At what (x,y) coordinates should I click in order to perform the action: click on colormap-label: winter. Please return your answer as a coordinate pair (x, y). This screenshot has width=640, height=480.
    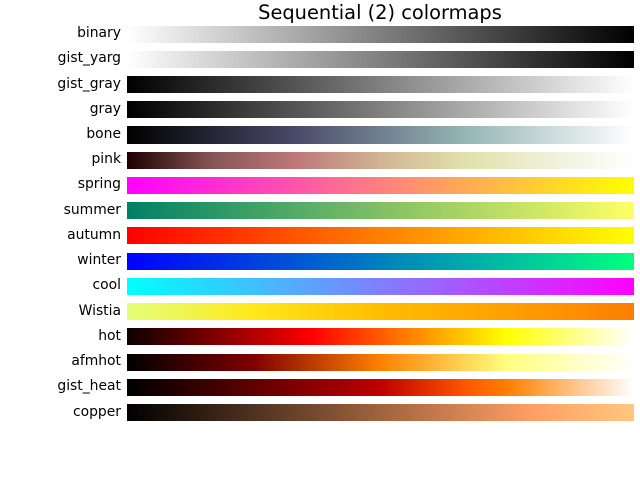
    Looking at the image, I should click on (99, 260).